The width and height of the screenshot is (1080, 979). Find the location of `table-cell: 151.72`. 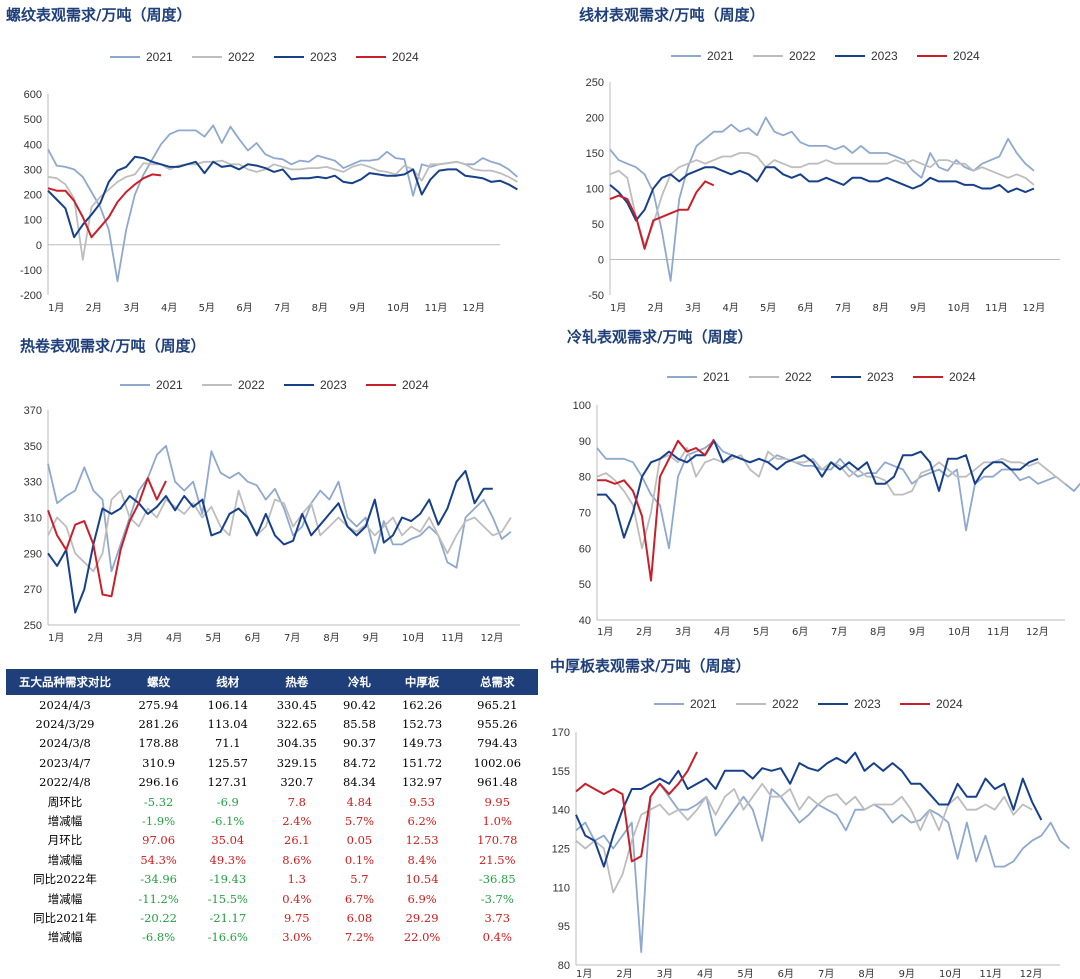

table-cell: 151.72 is located at coordinates (422, 762).